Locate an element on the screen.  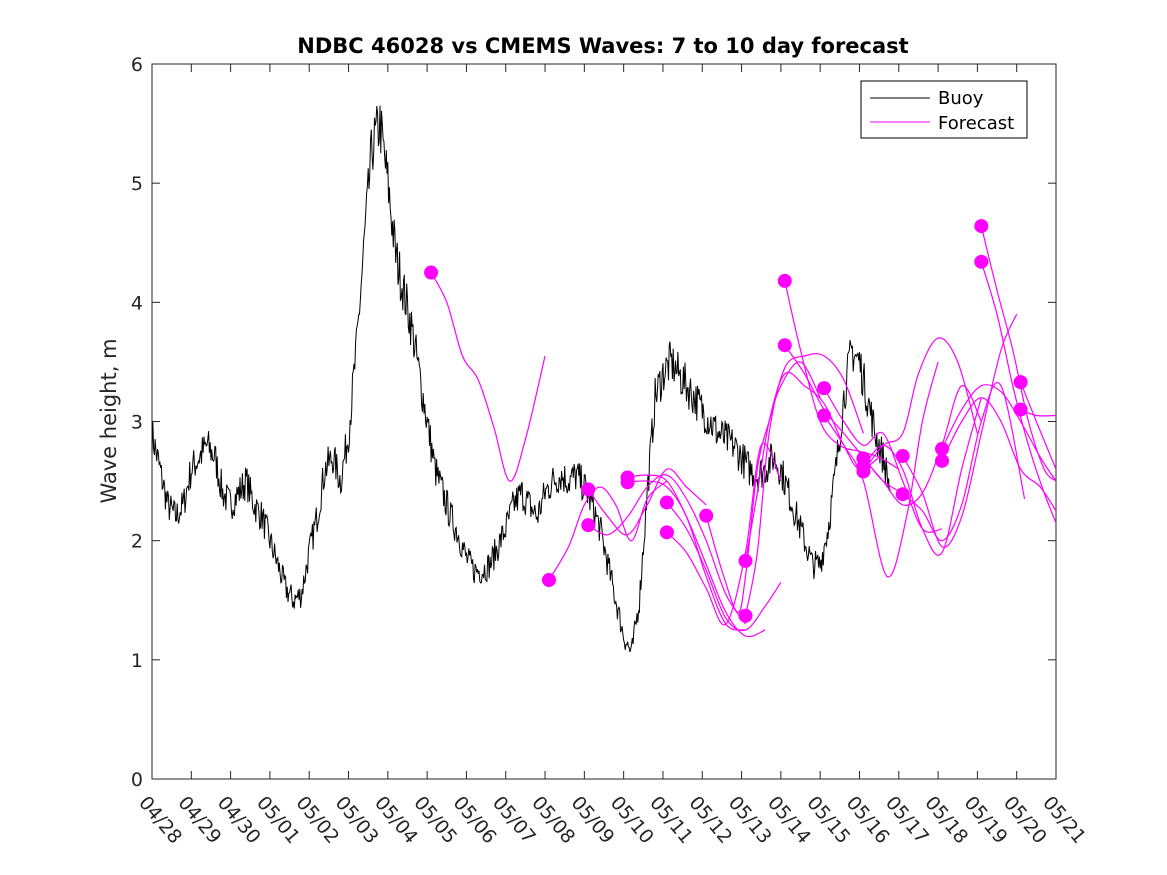
legend-buoy-label: Buoy is located at coordinates (961, 98).